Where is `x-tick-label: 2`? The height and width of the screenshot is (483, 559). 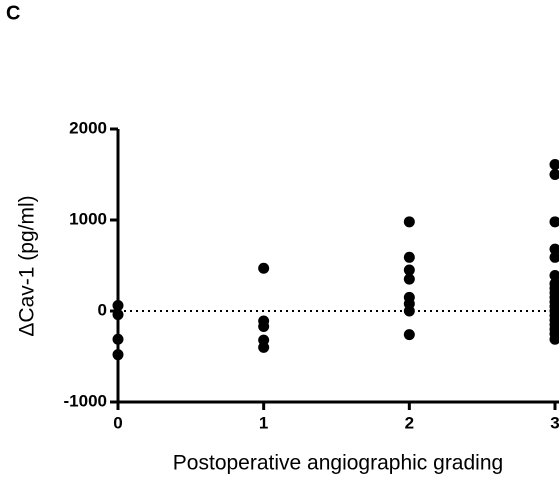 x-tick-label: 2 is located at coordinates (409, 422).